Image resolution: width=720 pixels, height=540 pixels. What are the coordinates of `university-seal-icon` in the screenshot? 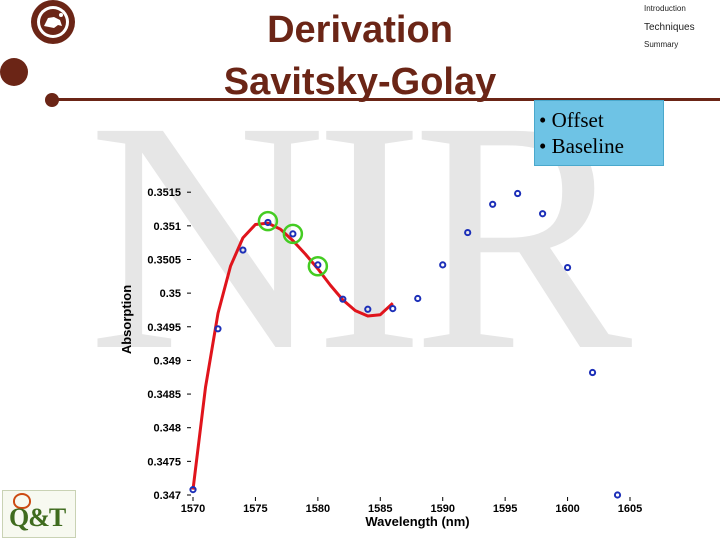 It's located at (48, 30).